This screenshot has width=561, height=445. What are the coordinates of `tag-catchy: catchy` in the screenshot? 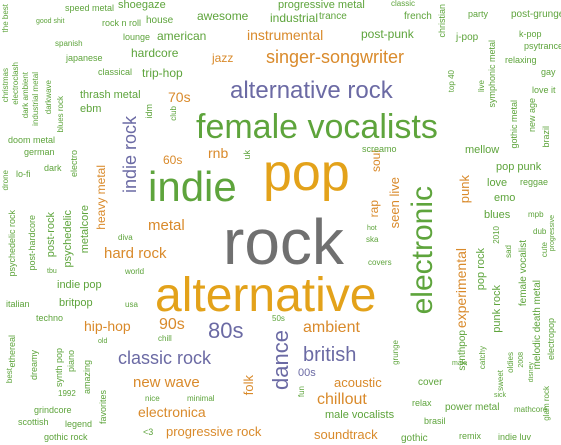 It's located at (482, 358).